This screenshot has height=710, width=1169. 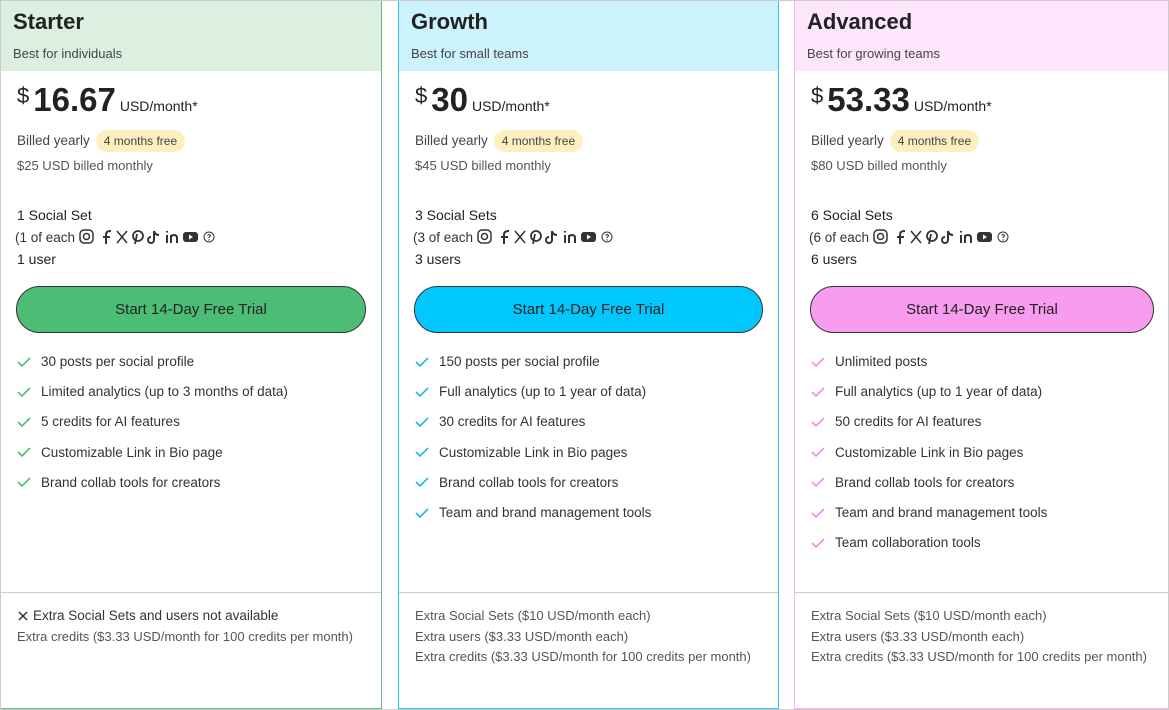 I want to click on plan-header: Advanced Best for growing teams, so click(x=981, y=36).